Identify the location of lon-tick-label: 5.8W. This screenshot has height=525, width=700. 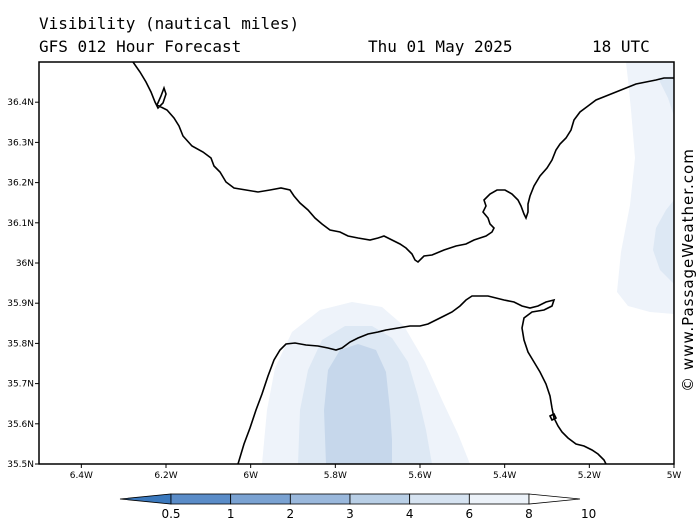
(335, 476).